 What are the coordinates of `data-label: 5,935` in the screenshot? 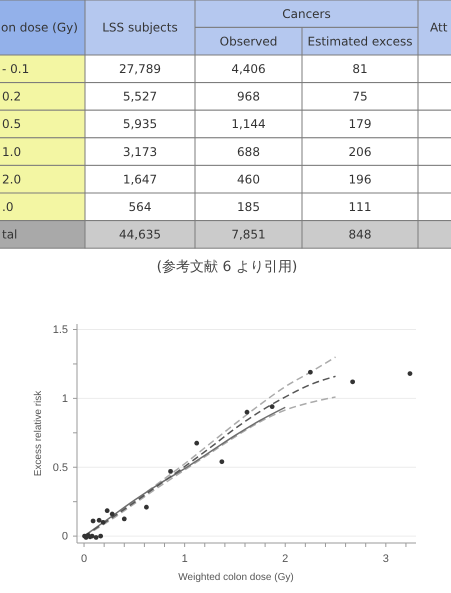 It's located at (140, 124).